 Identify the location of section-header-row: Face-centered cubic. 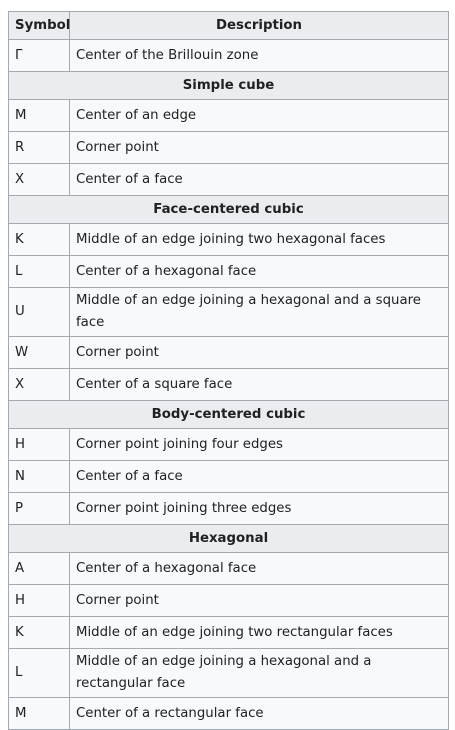
(228, 209).